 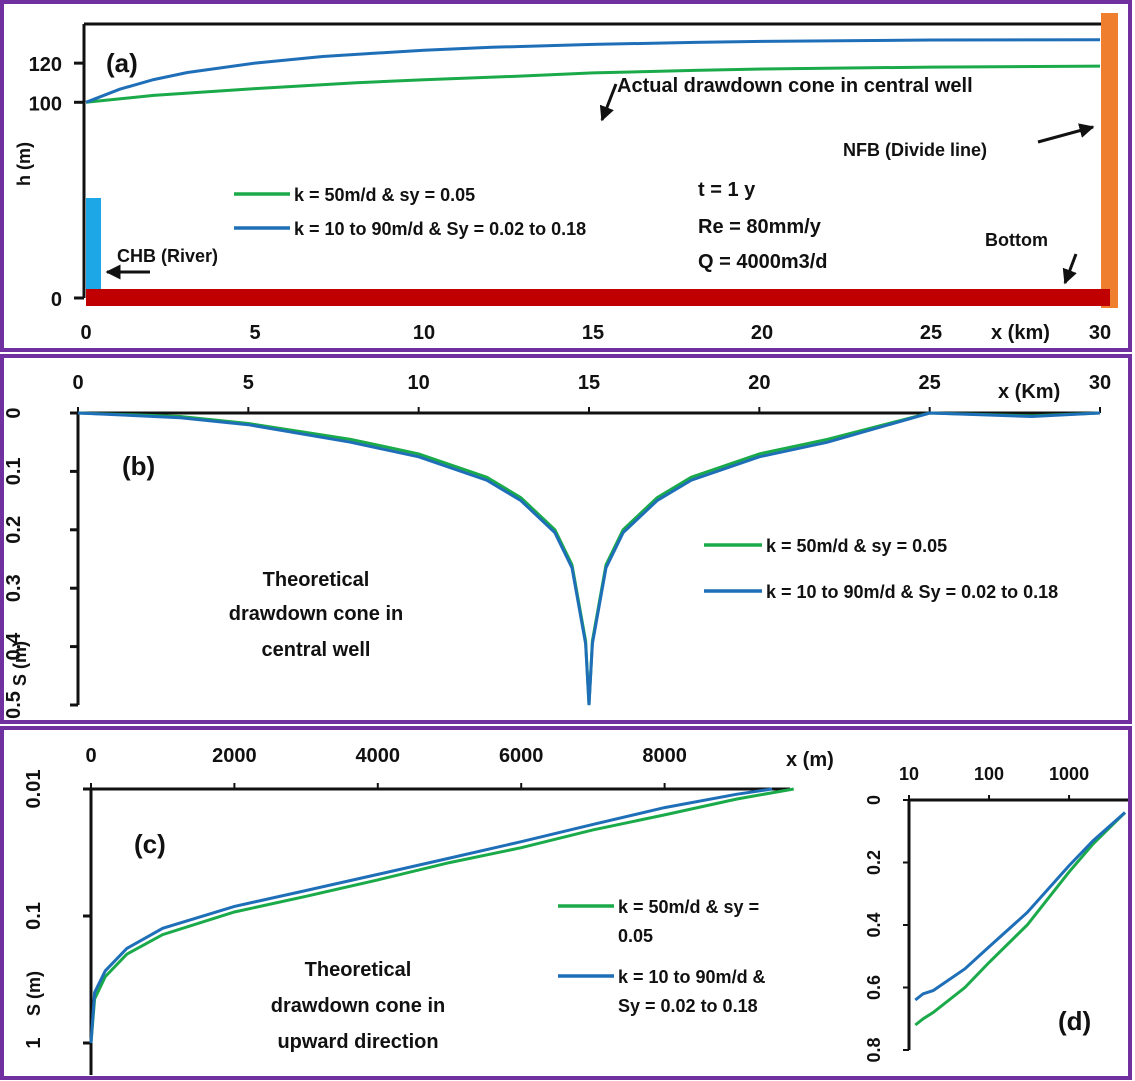 I want to click on panel-c-y-axis-label: S (m), so click(x=34, y=993).